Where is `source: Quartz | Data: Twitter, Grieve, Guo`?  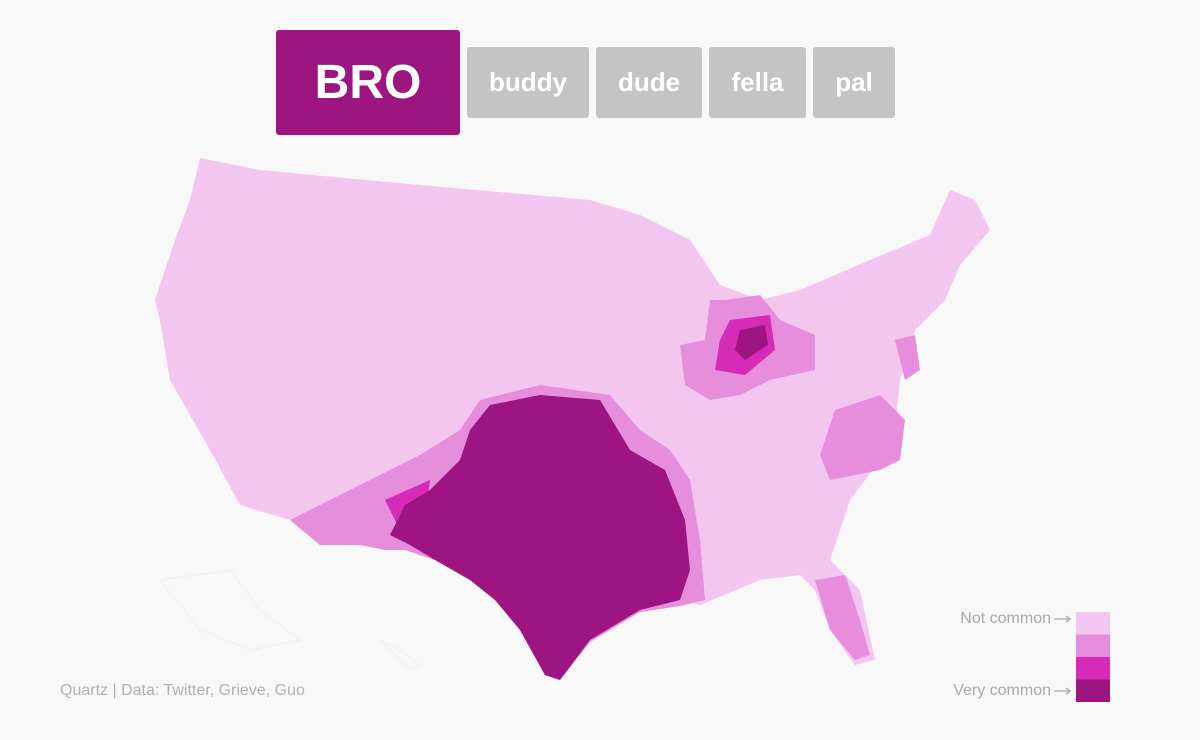 source: Quartz | Data: Twitter, Grieve, Guo is located at coordinates (182, 690).